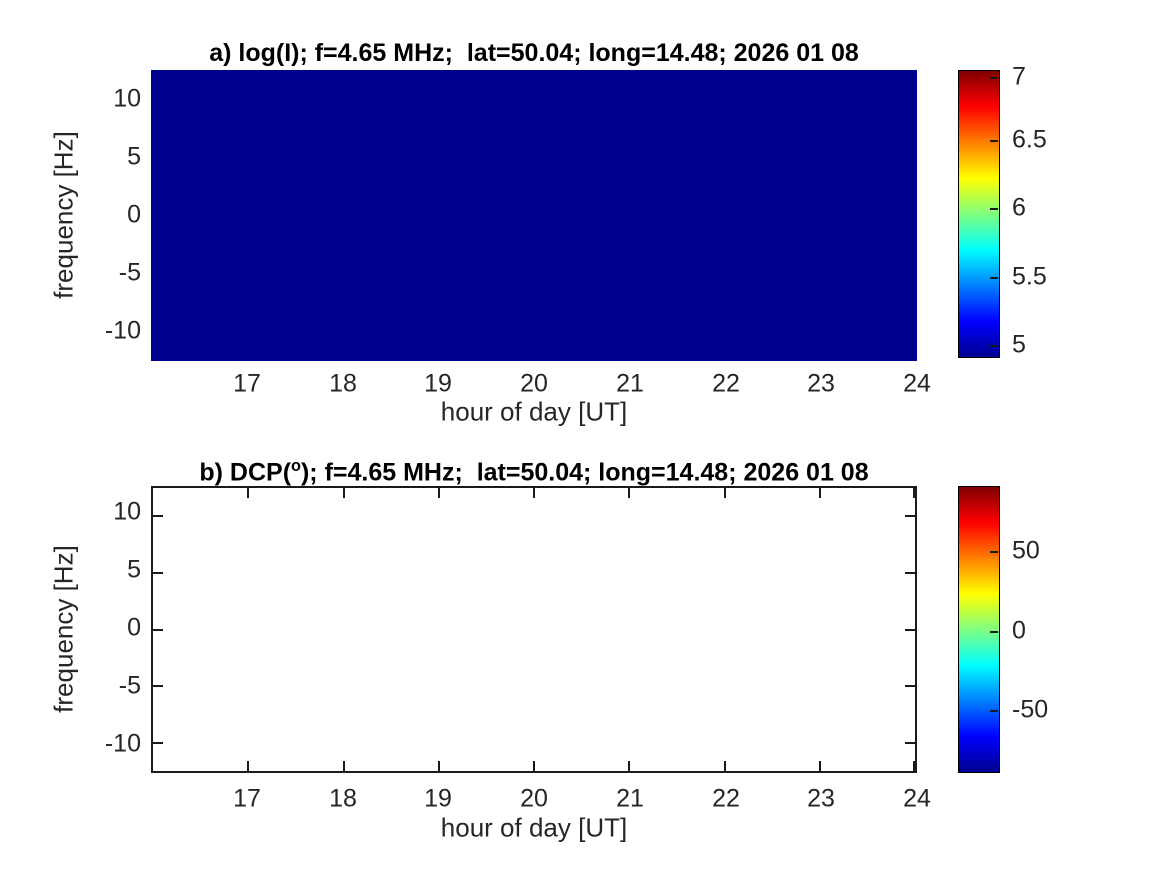  I want to click on panel-a-xlabel: hour of day [UT], so click(534, 411).